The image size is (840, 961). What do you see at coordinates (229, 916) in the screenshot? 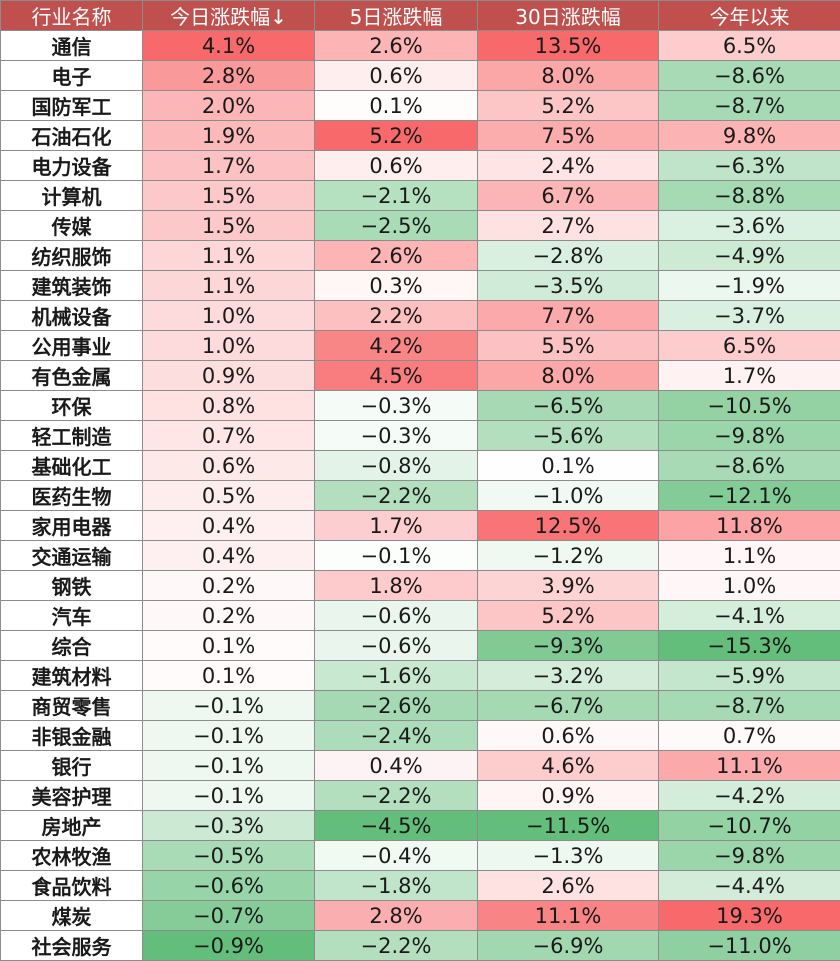
I see `today-change-cell: −0.7%` at bounding box center [229, 916].